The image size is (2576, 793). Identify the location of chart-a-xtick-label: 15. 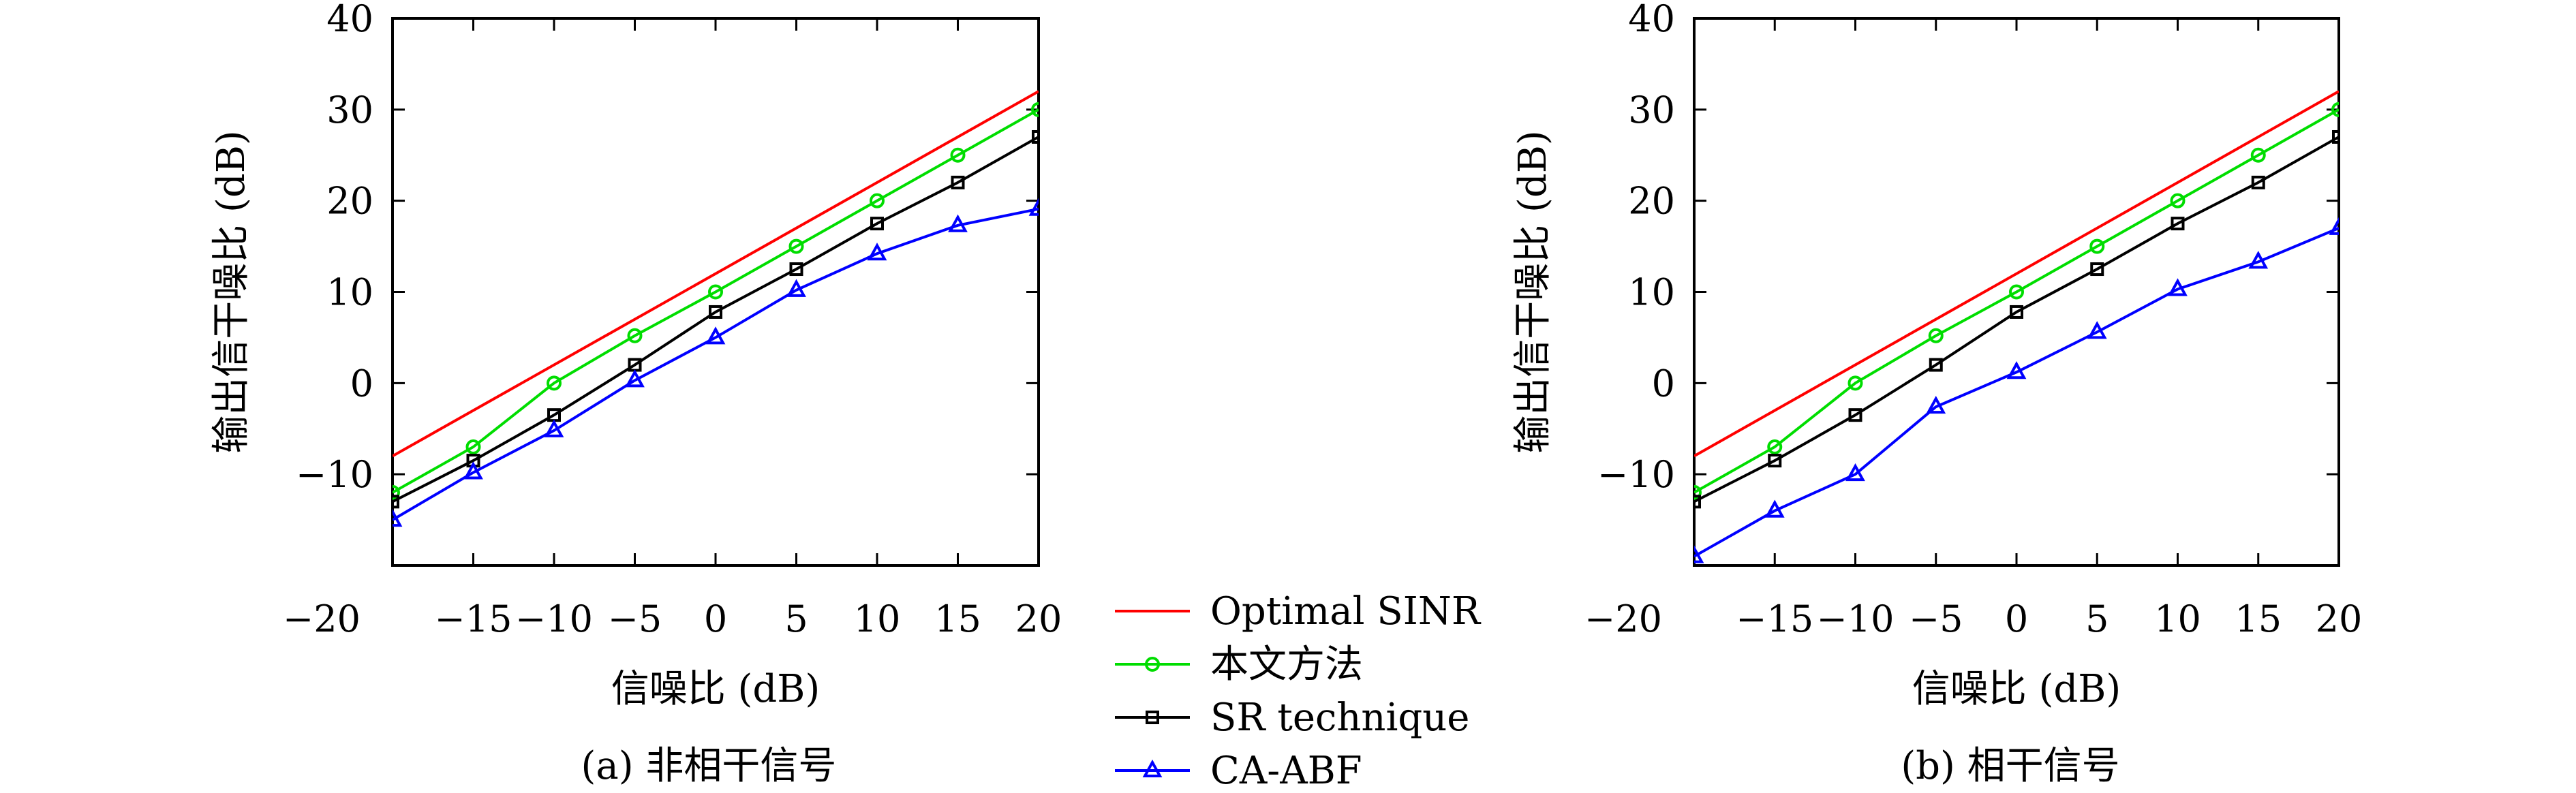
(957, 619).